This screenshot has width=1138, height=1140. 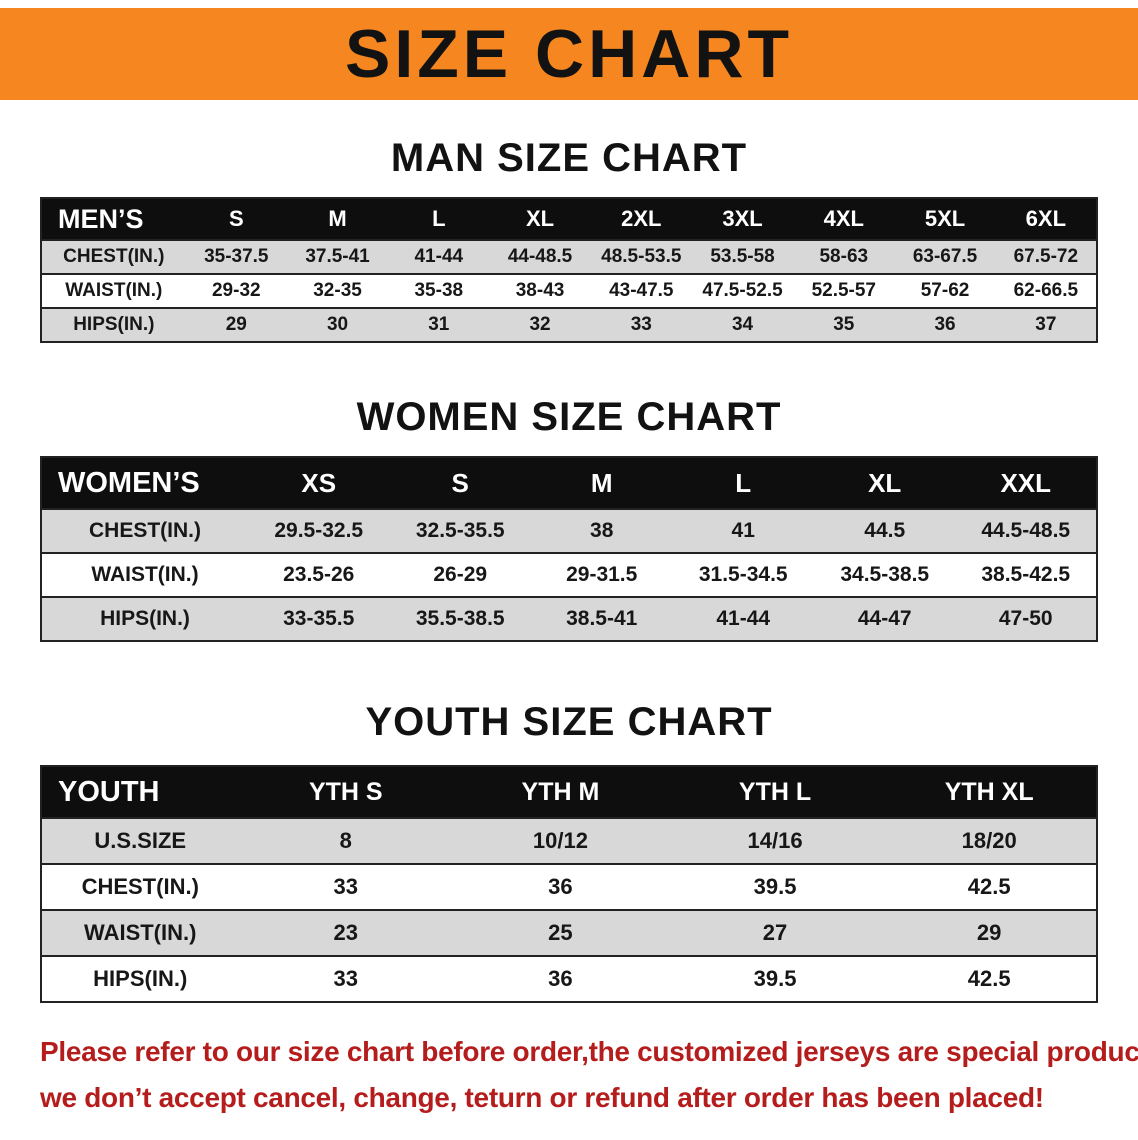 I want to click on size-column-header: 3XL, so click(x=742, y=219).